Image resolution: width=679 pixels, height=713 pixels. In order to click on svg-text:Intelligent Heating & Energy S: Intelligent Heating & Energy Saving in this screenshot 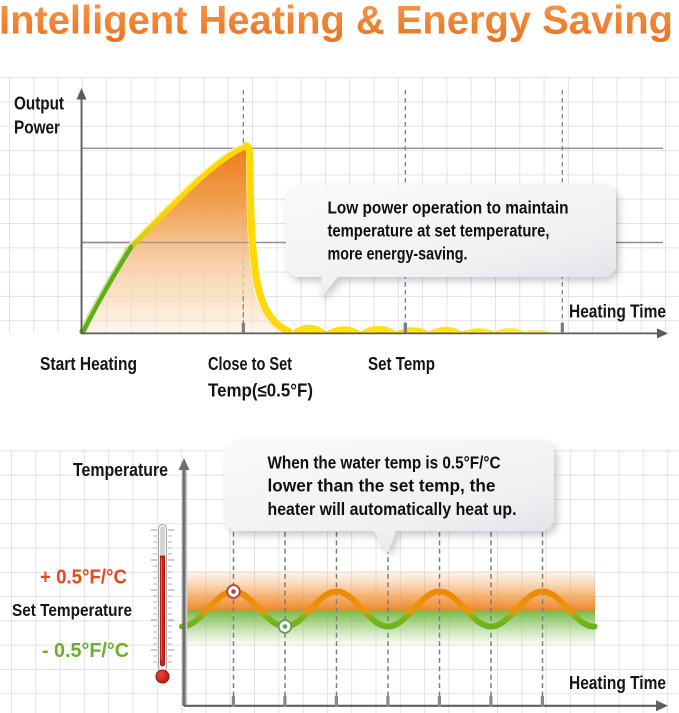, I will do `click(336, 21)`.